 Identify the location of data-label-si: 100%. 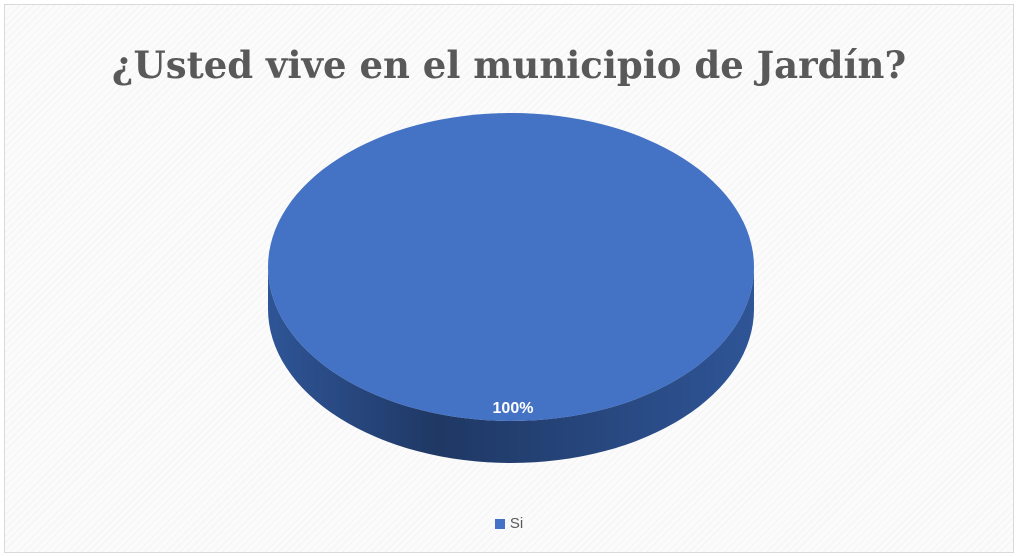
(513, 408).